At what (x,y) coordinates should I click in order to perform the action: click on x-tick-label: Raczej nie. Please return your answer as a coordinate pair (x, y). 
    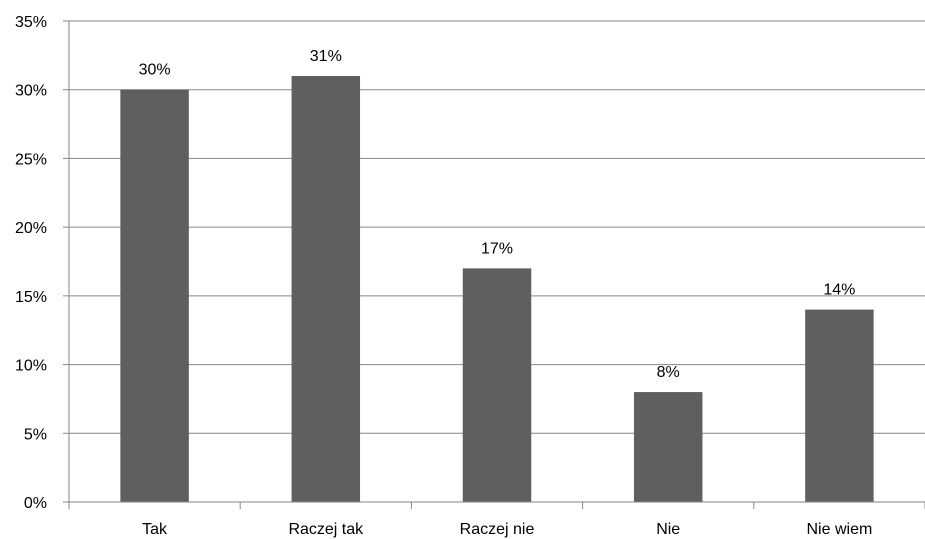
    Looking at the image, I should click on (497, 529).